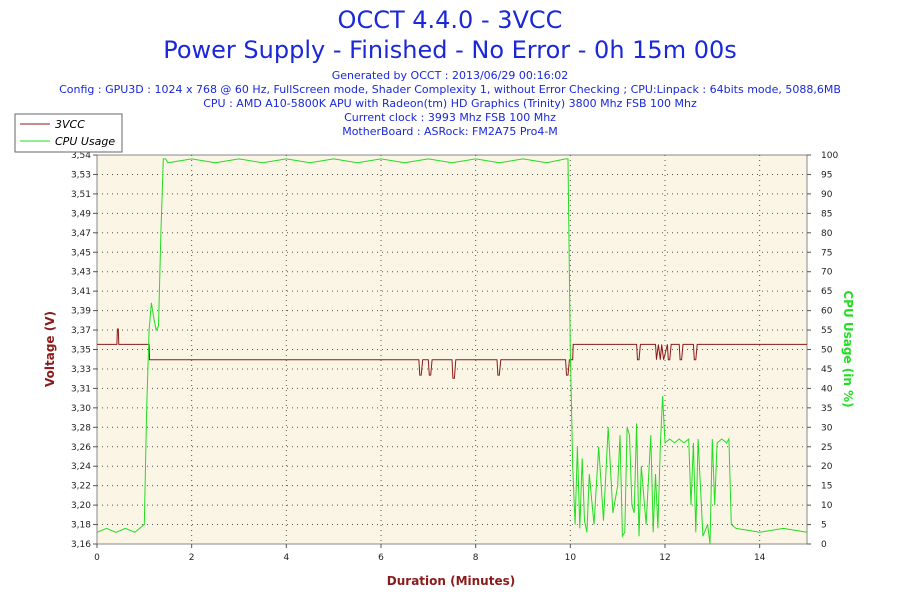  Describe the element at coordinates (81, 409) in the screenshot. I see `y-left-tick-label: 3,30` at that location.